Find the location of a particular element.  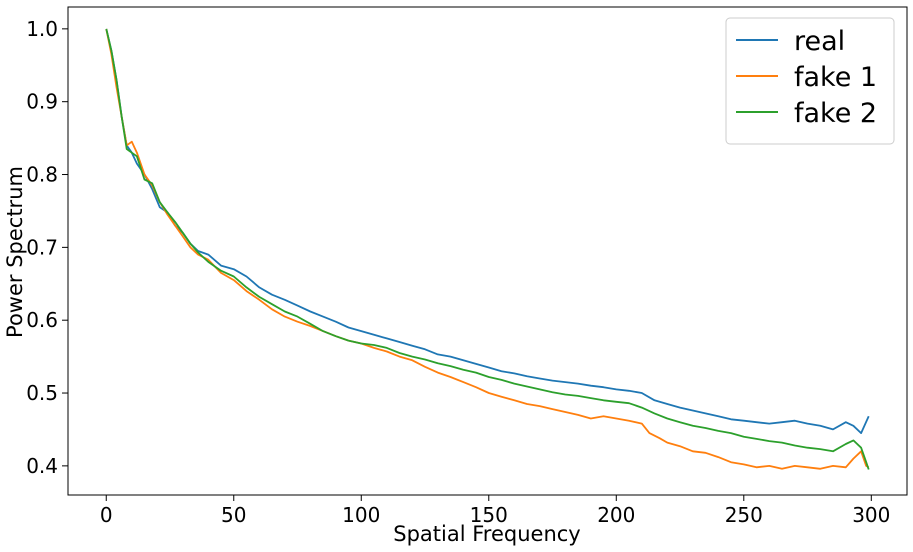

legend: real fake 1 fake 2 is located at coordinates (810, 81).